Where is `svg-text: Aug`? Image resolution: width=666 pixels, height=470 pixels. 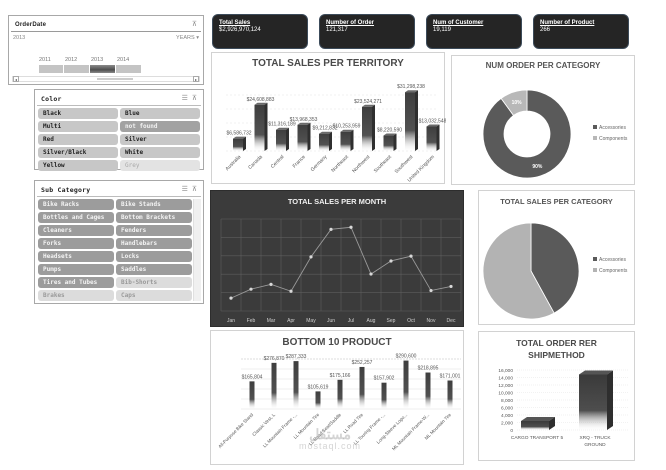 svg-text: Aug is located at coordinates (371, 321).